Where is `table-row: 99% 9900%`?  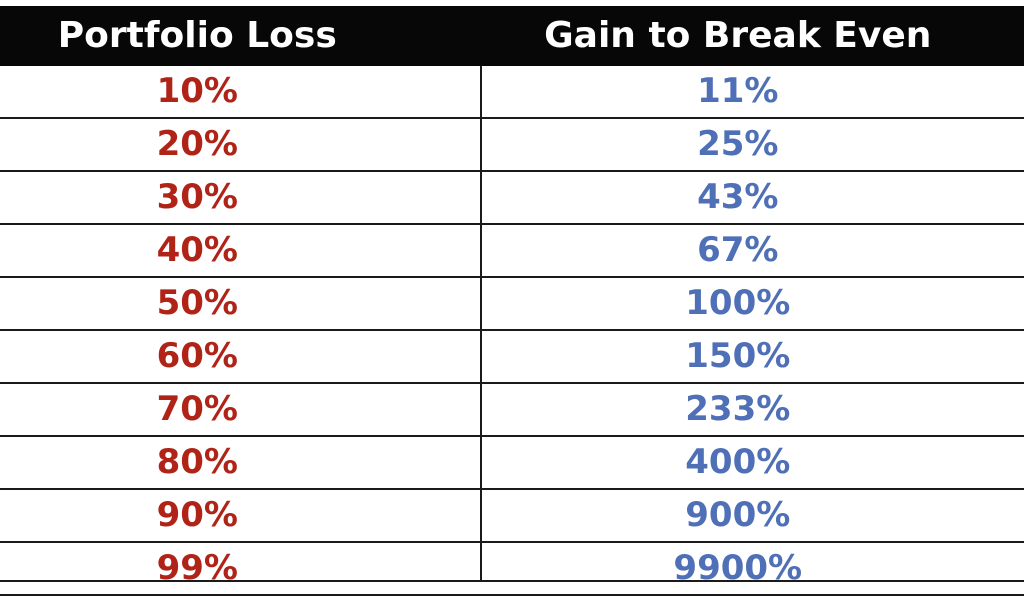 table-row: 99% 9900% is located at coordinates (512, 569).